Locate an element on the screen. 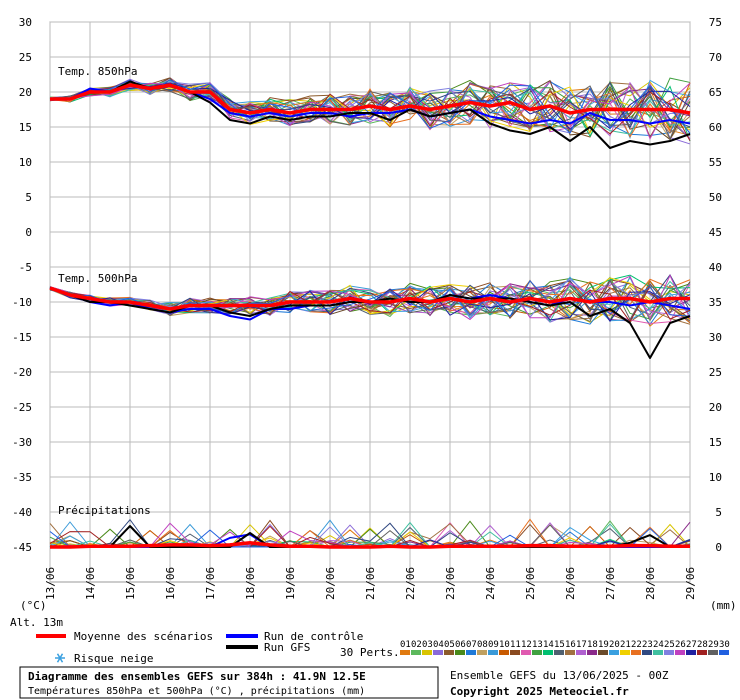 The width and height of the screenshot is (740, 700). left-tick-label: -20 is located at coordinates (22, 372).